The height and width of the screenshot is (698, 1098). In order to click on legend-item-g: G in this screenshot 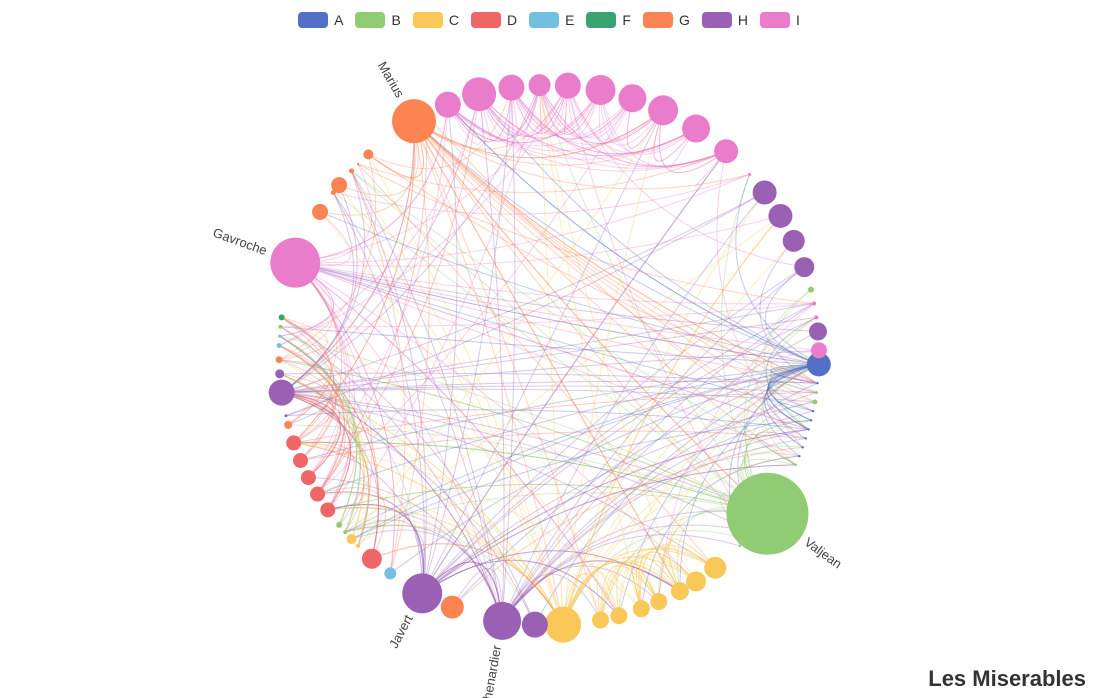, I will do `click(666, 20)`.